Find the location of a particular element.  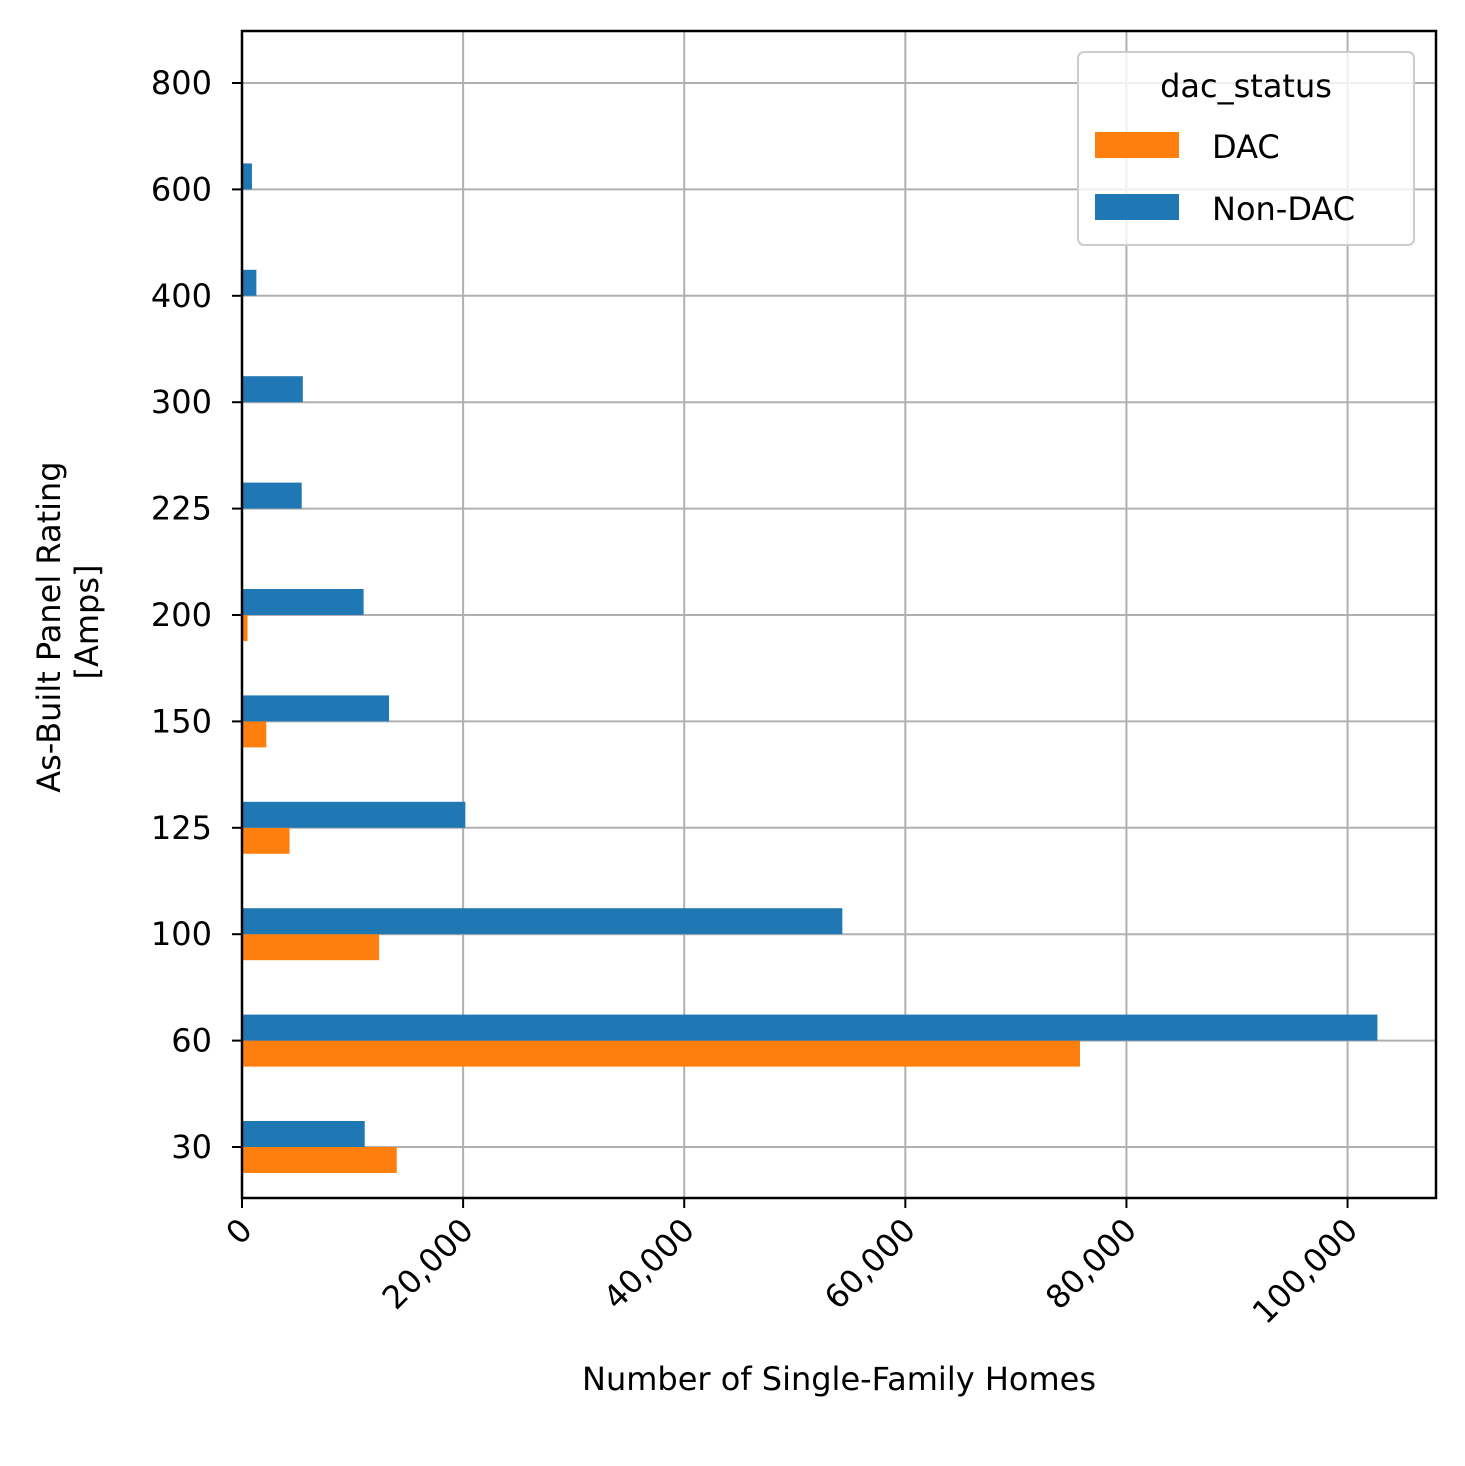

y-axis-title-line-2: [Amps] is located at coordinates (87, 621).